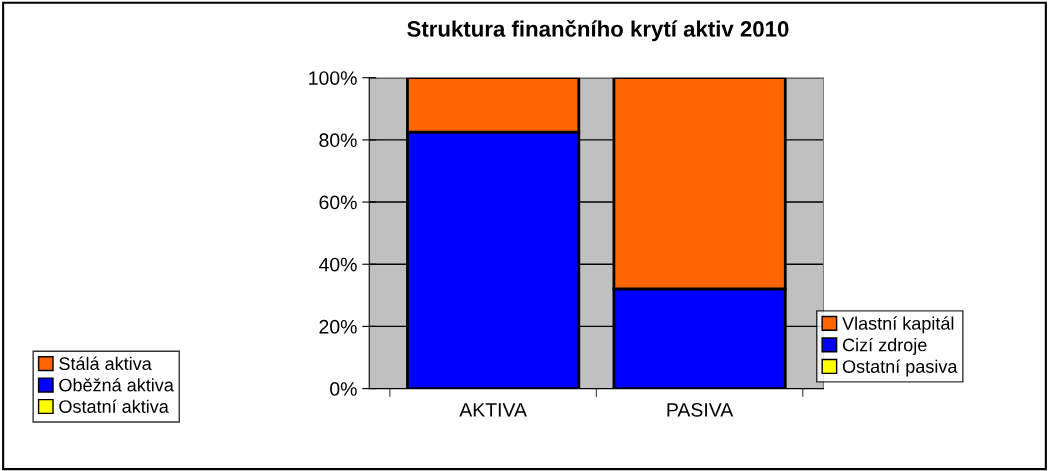  What do you see at coordinates (343, 389) in the screenshot?
I see `y-tick-label: 0%` at bounding box center [343, 389].